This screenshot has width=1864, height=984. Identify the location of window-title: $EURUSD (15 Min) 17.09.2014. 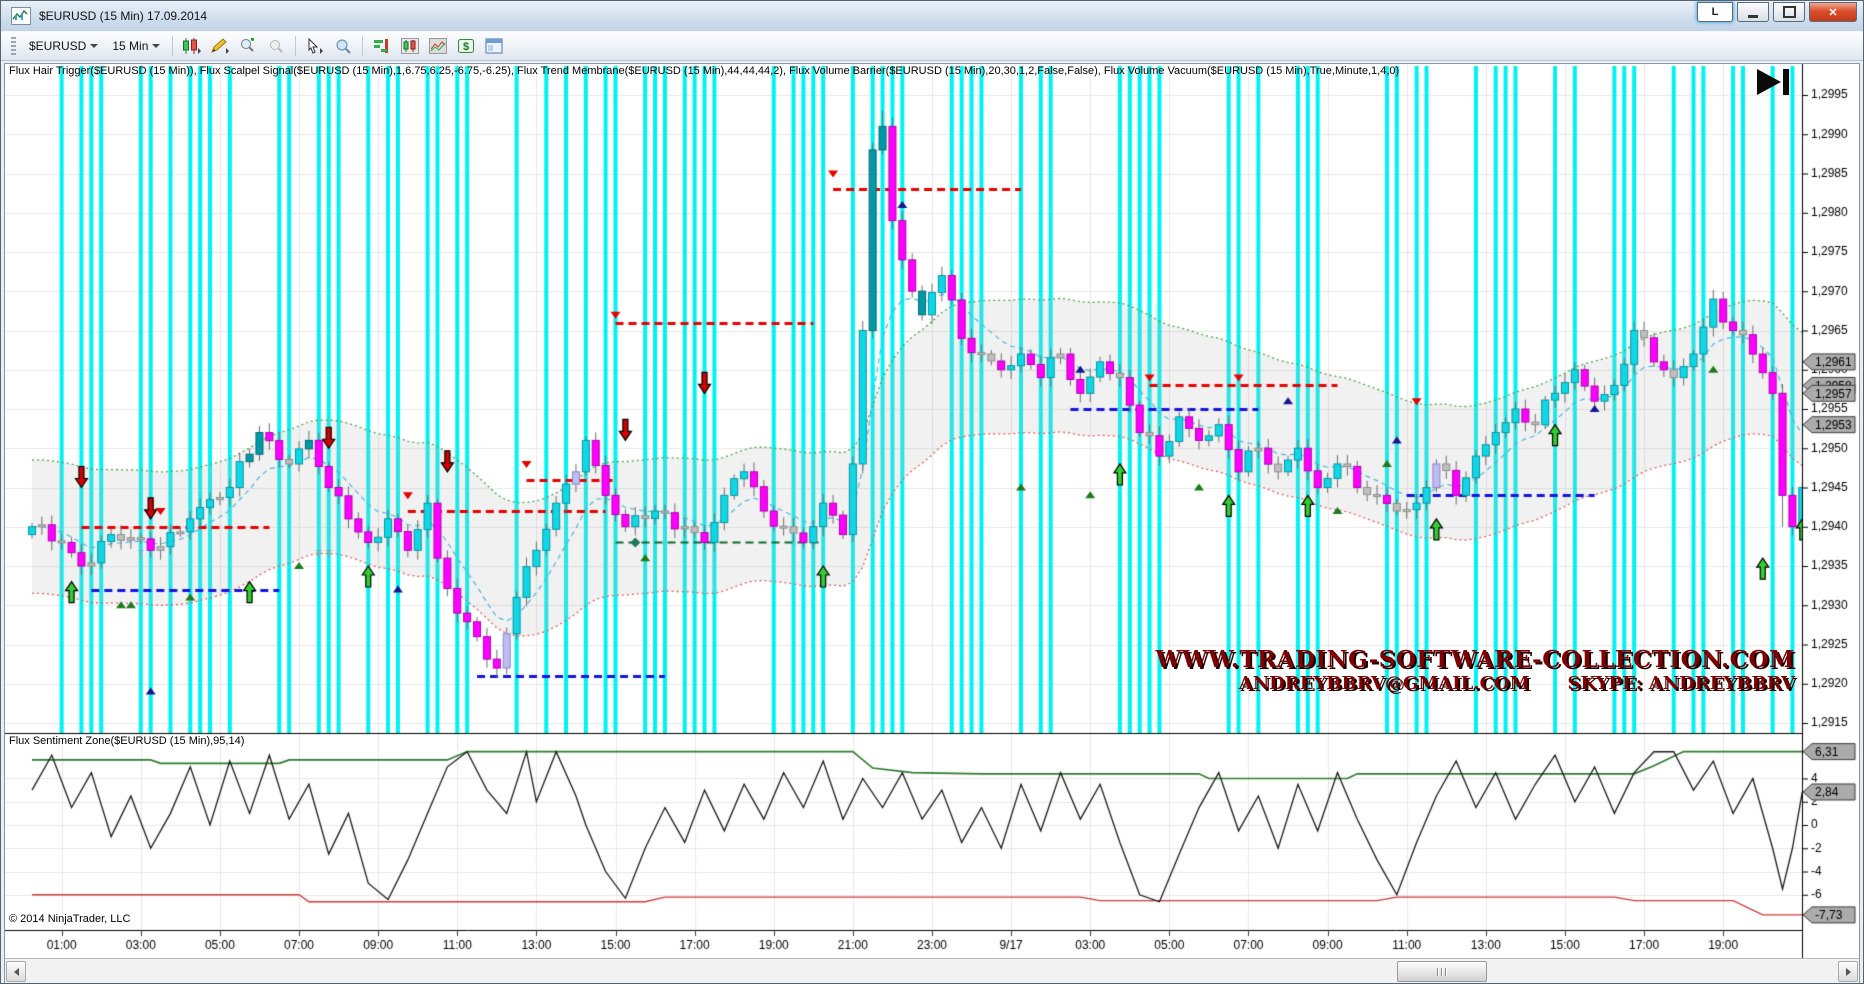
(123, 16).